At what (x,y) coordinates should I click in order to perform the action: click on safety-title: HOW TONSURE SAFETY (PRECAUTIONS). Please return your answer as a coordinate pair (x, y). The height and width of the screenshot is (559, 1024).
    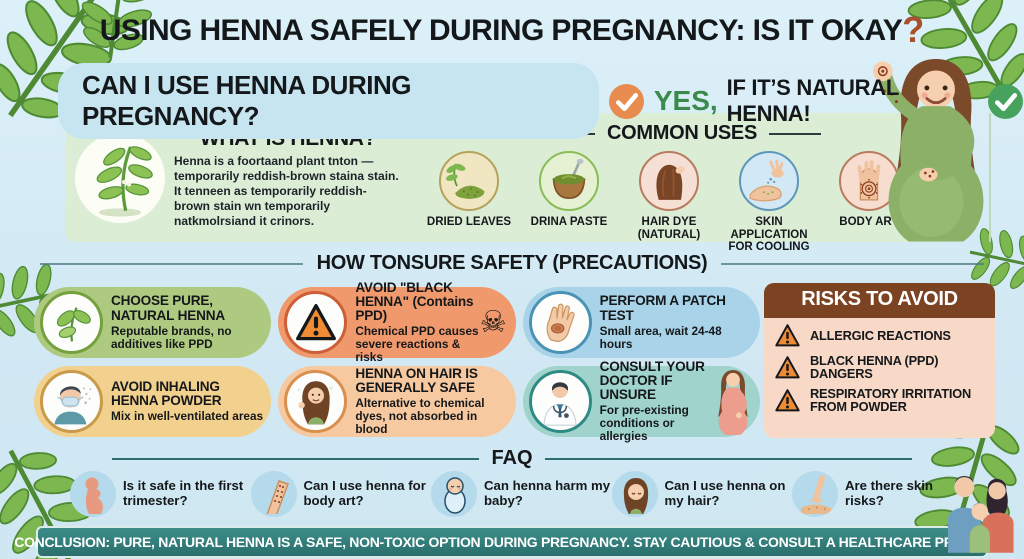
    Looking at the image, I should click on (512, 263).